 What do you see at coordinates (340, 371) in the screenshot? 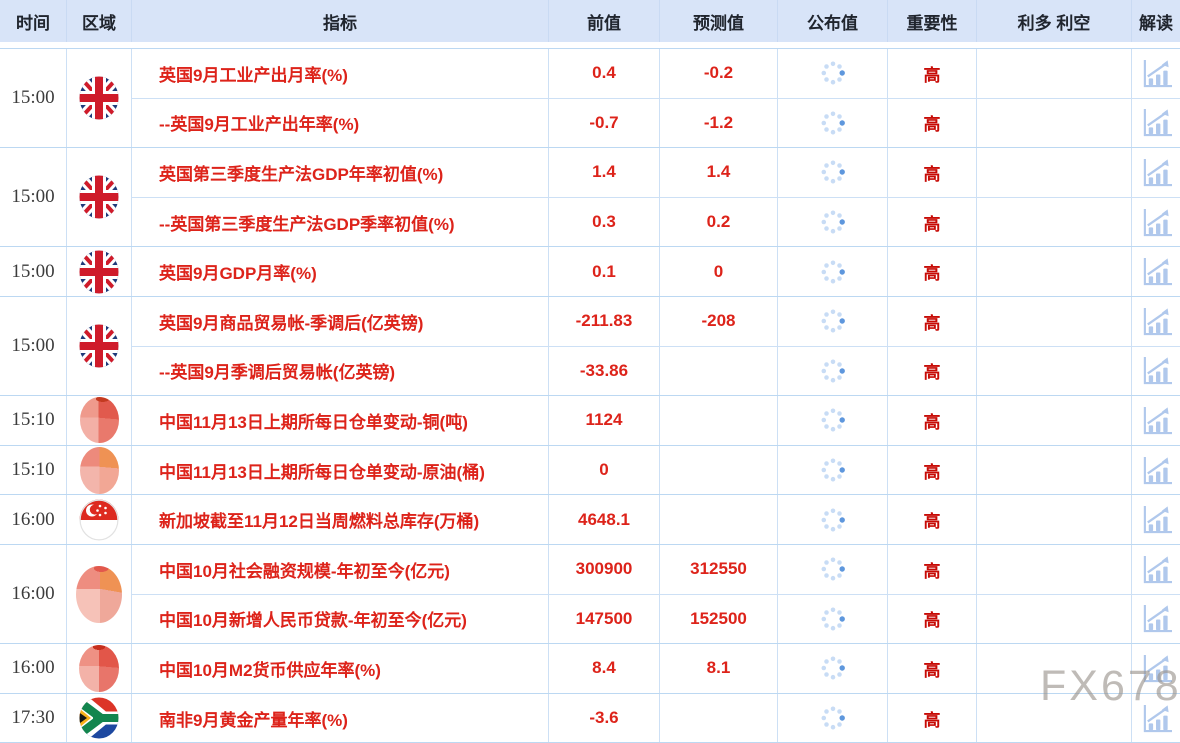
I see `indicator-label: --英国9月季调后贸易帐(亿英镑)` at bounding box center [340, 371].